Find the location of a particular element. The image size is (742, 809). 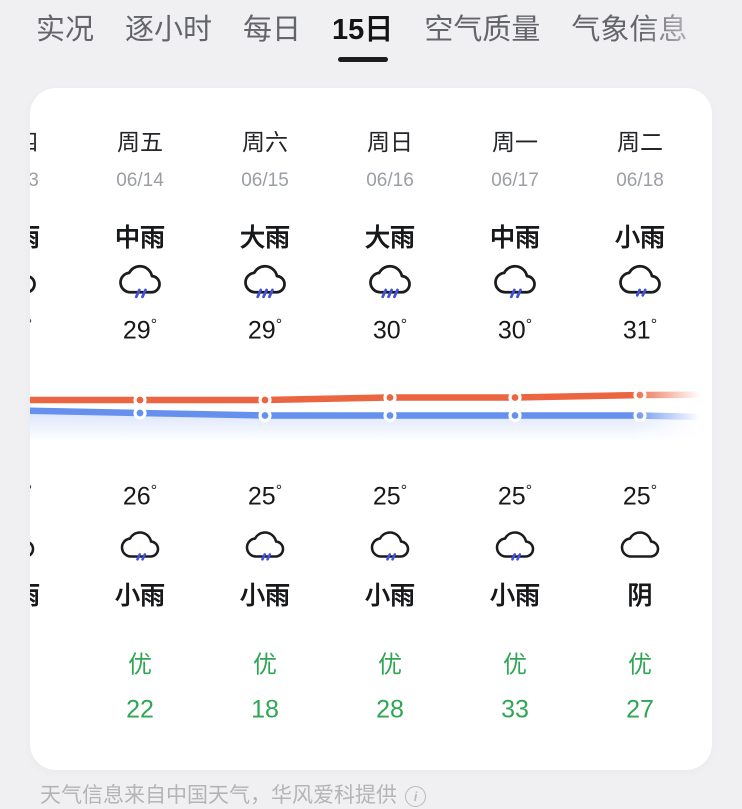

aqi-value: 33 is located at coordinates (515, 709).